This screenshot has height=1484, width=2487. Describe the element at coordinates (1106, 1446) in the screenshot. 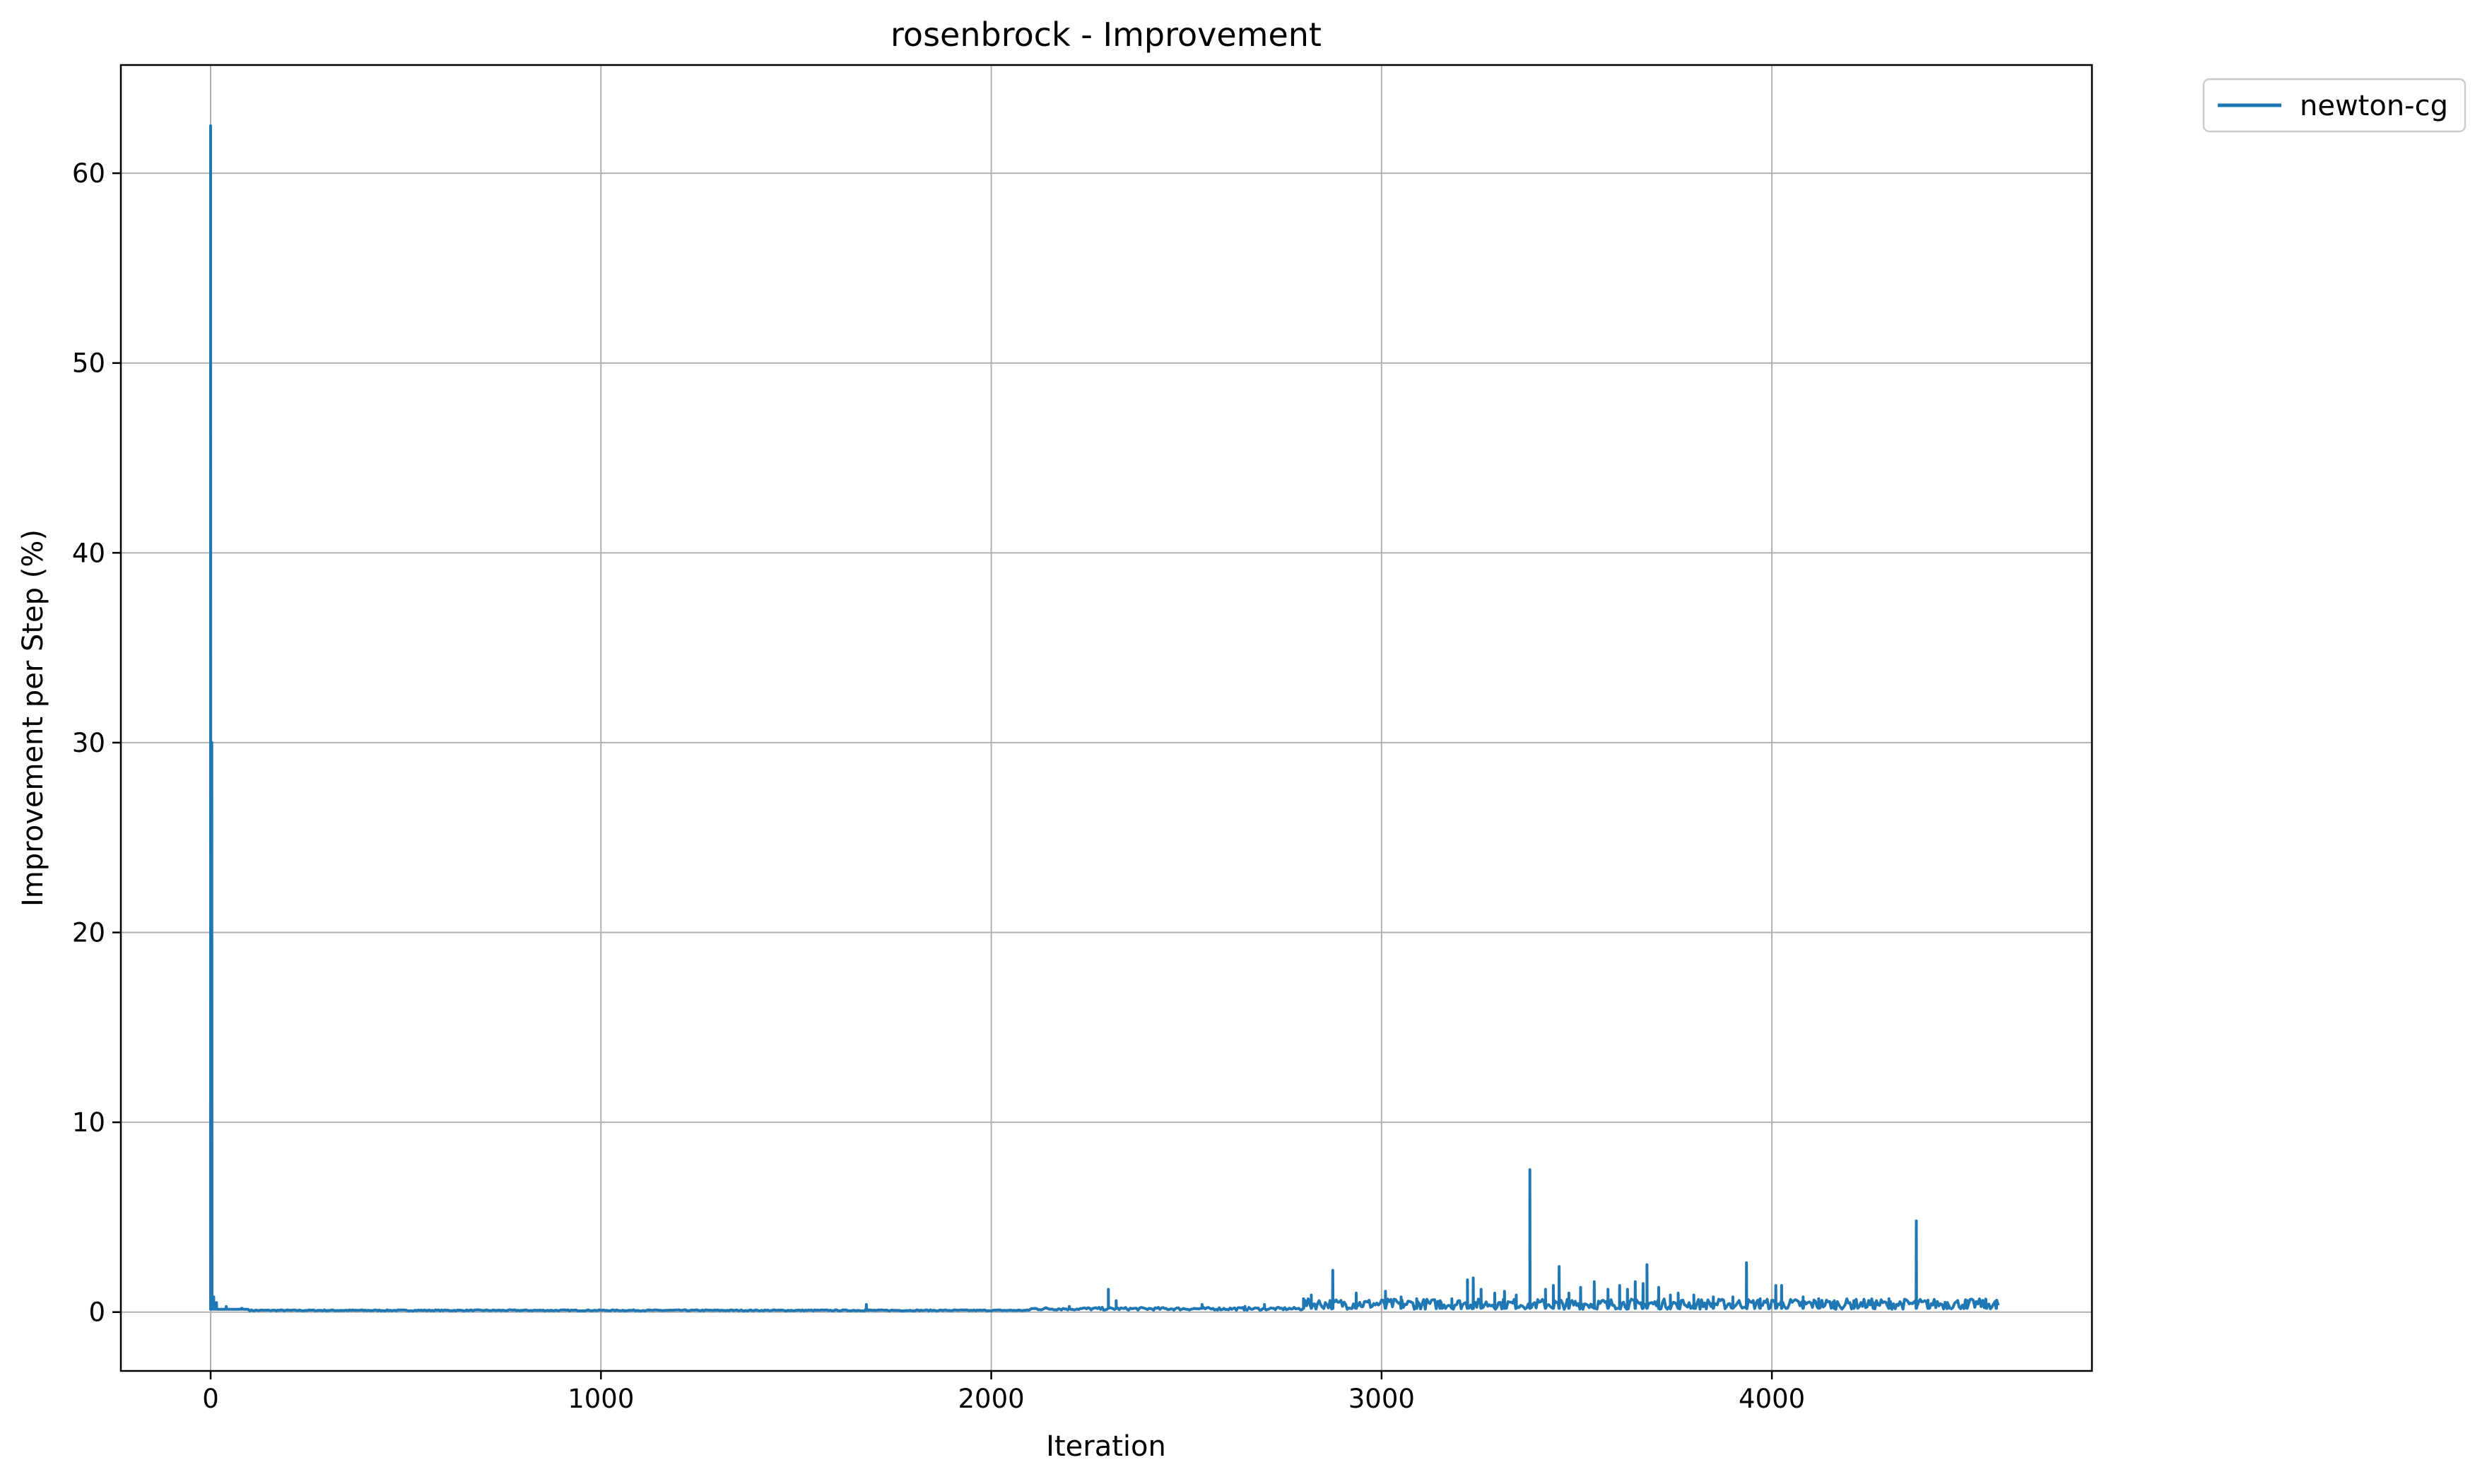

I see `x-axis-label: Iteration` at that location.